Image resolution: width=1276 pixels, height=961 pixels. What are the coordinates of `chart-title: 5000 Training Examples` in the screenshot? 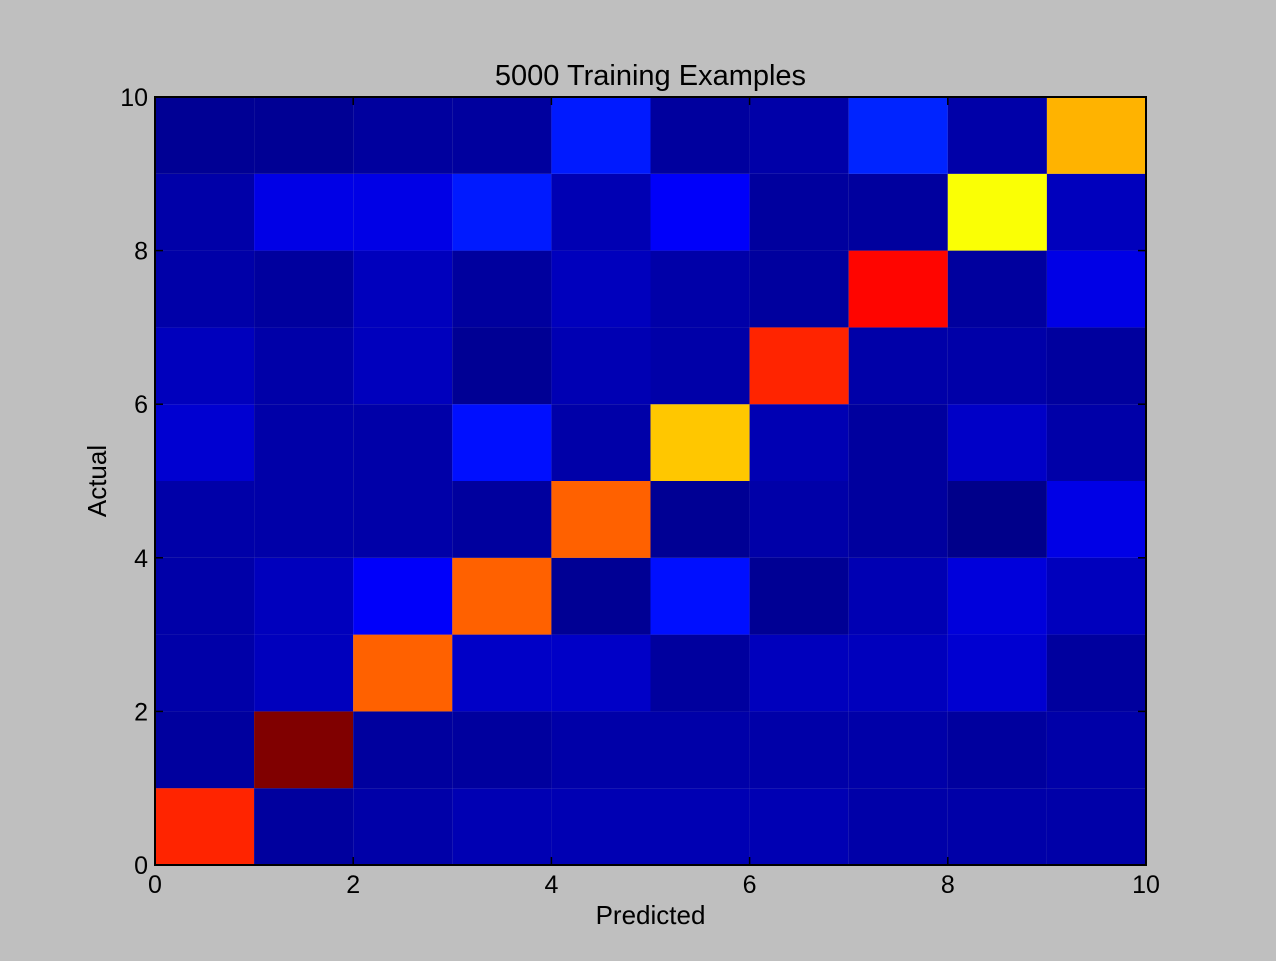 It's located at (650, 76).